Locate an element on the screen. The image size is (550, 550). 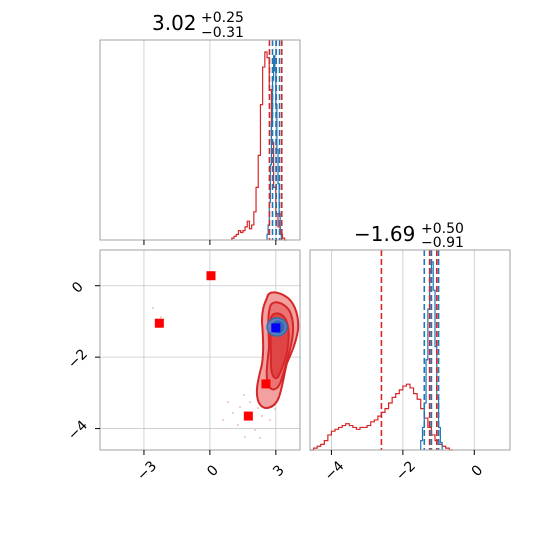
panel-title-value: −1.69 is located at coordinates (384, 234).